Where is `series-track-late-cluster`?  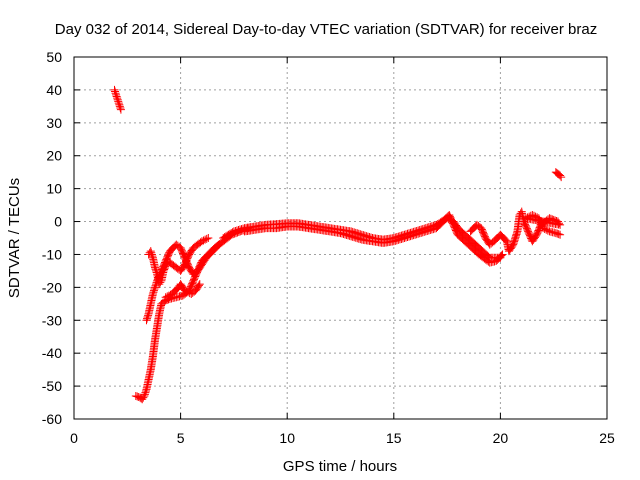 series-track-late-cluster is located at coordinates (558, 175).